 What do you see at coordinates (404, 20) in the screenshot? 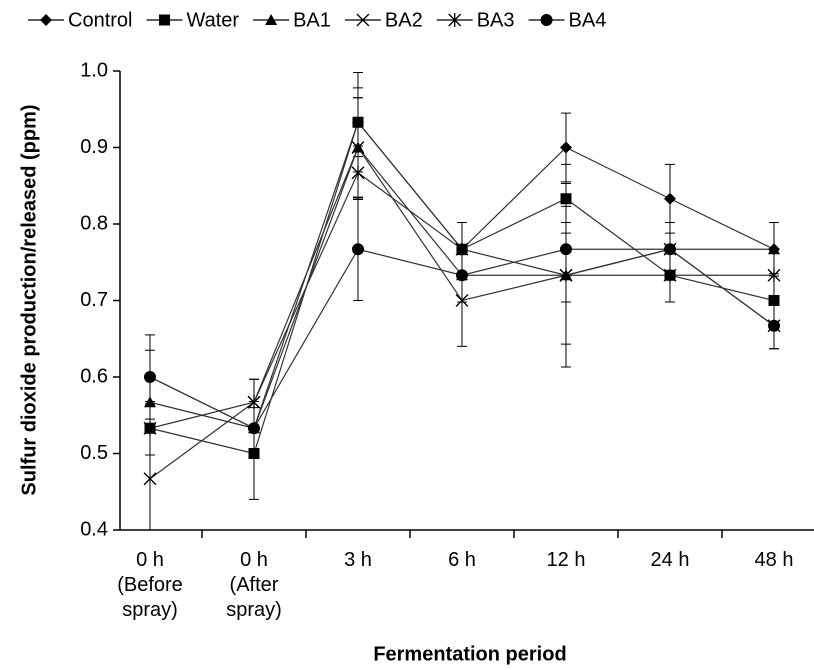
I see `legend-label: BA2` at bounding box center [404, 20].